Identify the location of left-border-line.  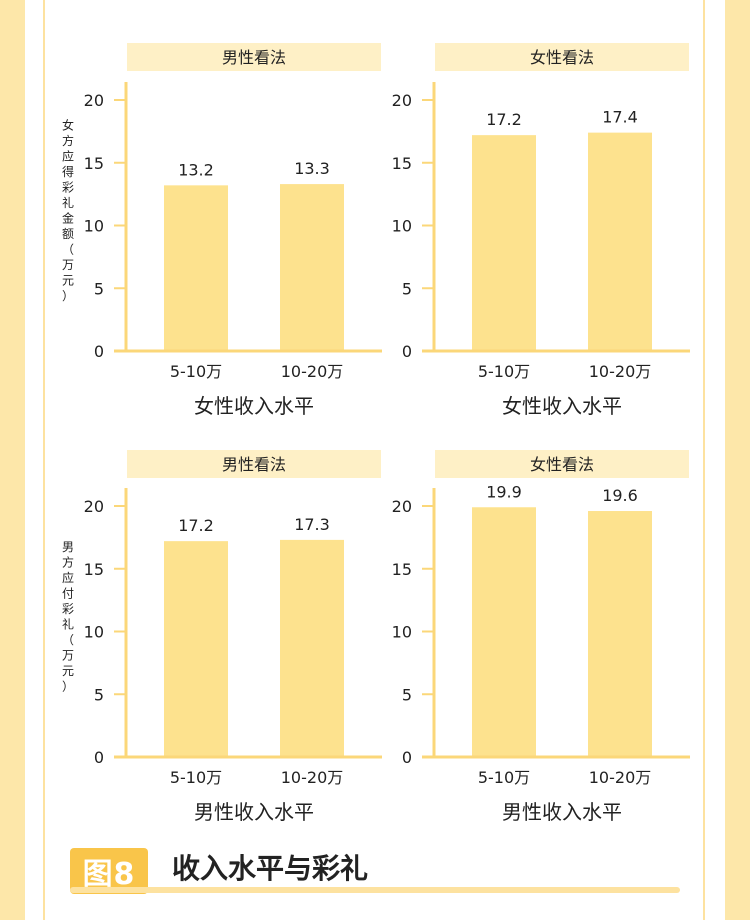
(44, 460).